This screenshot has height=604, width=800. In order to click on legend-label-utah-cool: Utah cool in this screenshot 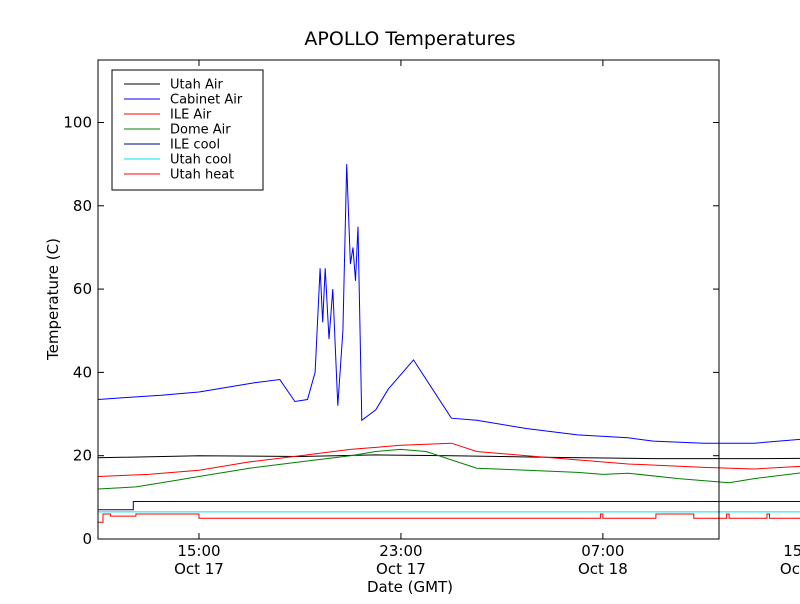, I will do `click(201, 160)`.